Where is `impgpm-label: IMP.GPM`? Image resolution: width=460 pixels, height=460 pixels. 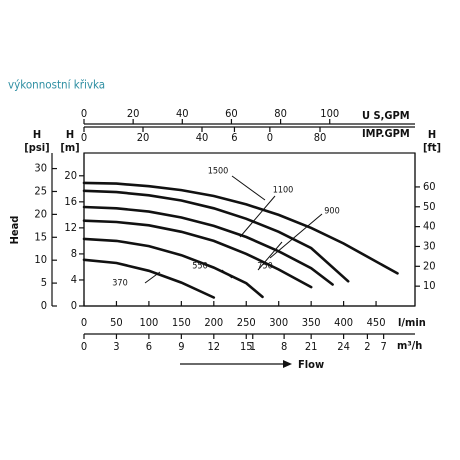
impgpm-label: IMP.GPM is located at coordinates (386, 133).